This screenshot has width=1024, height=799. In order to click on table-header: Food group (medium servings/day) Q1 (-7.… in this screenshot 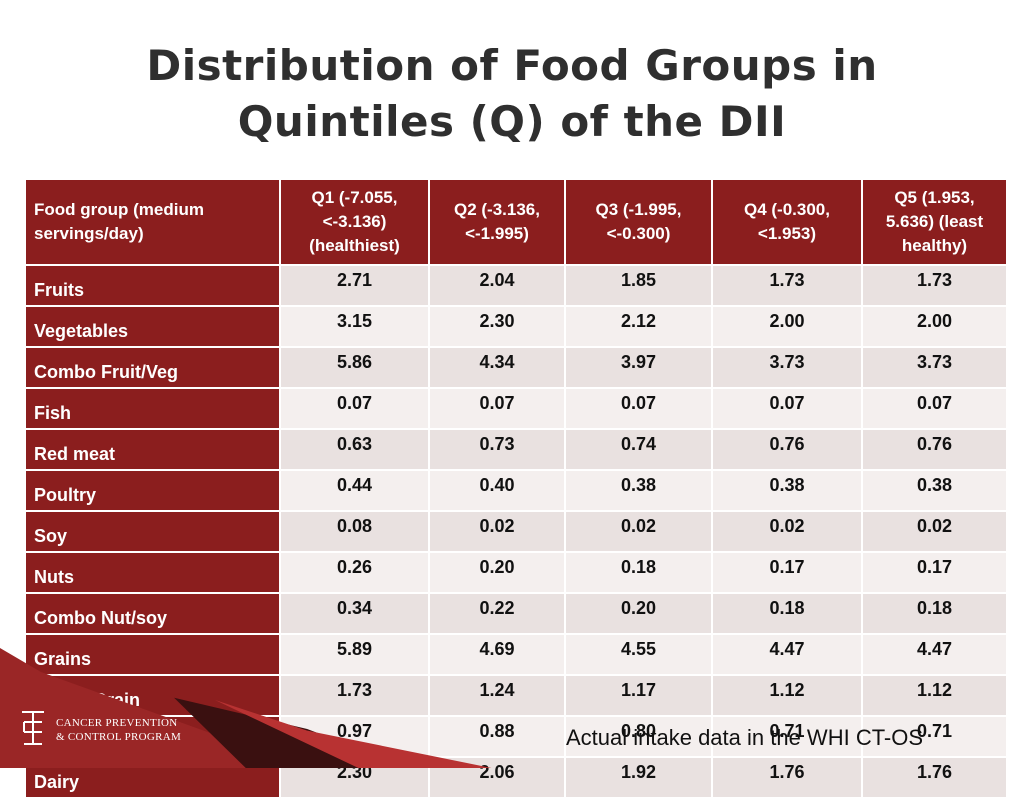, I will do `click(516, 222)`.